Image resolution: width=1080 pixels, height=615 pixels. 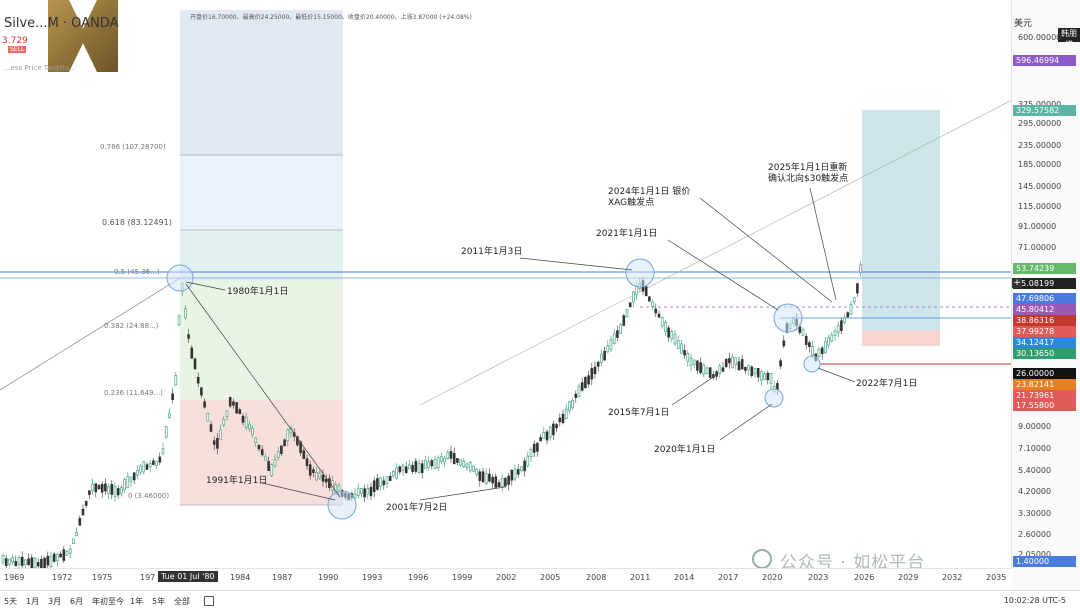 I want to click on marker-2021, so click(x=788, y=318).